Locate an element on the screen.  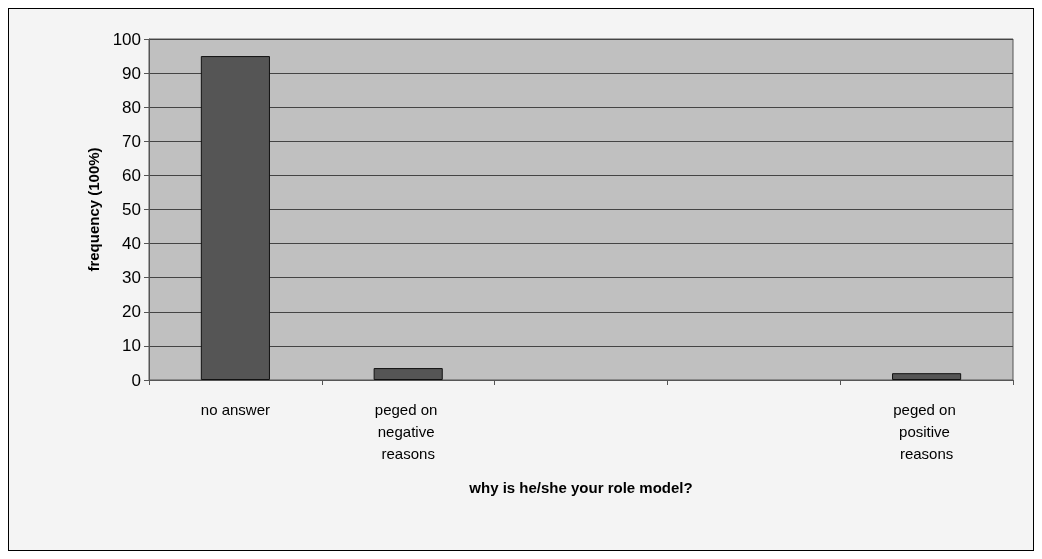
x-tick-label: peged on negative reasons is located at coordinates (408, 431).